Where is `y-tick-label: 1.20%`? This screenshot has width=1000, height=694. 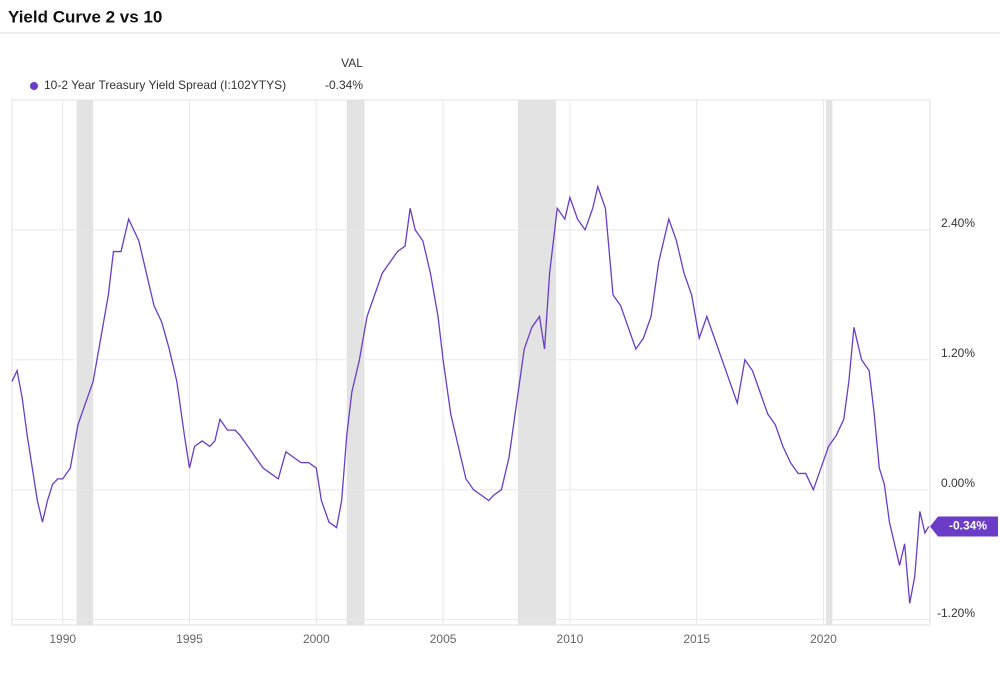 y-tick-label: 1.20% is located at coordinates (958, 353).